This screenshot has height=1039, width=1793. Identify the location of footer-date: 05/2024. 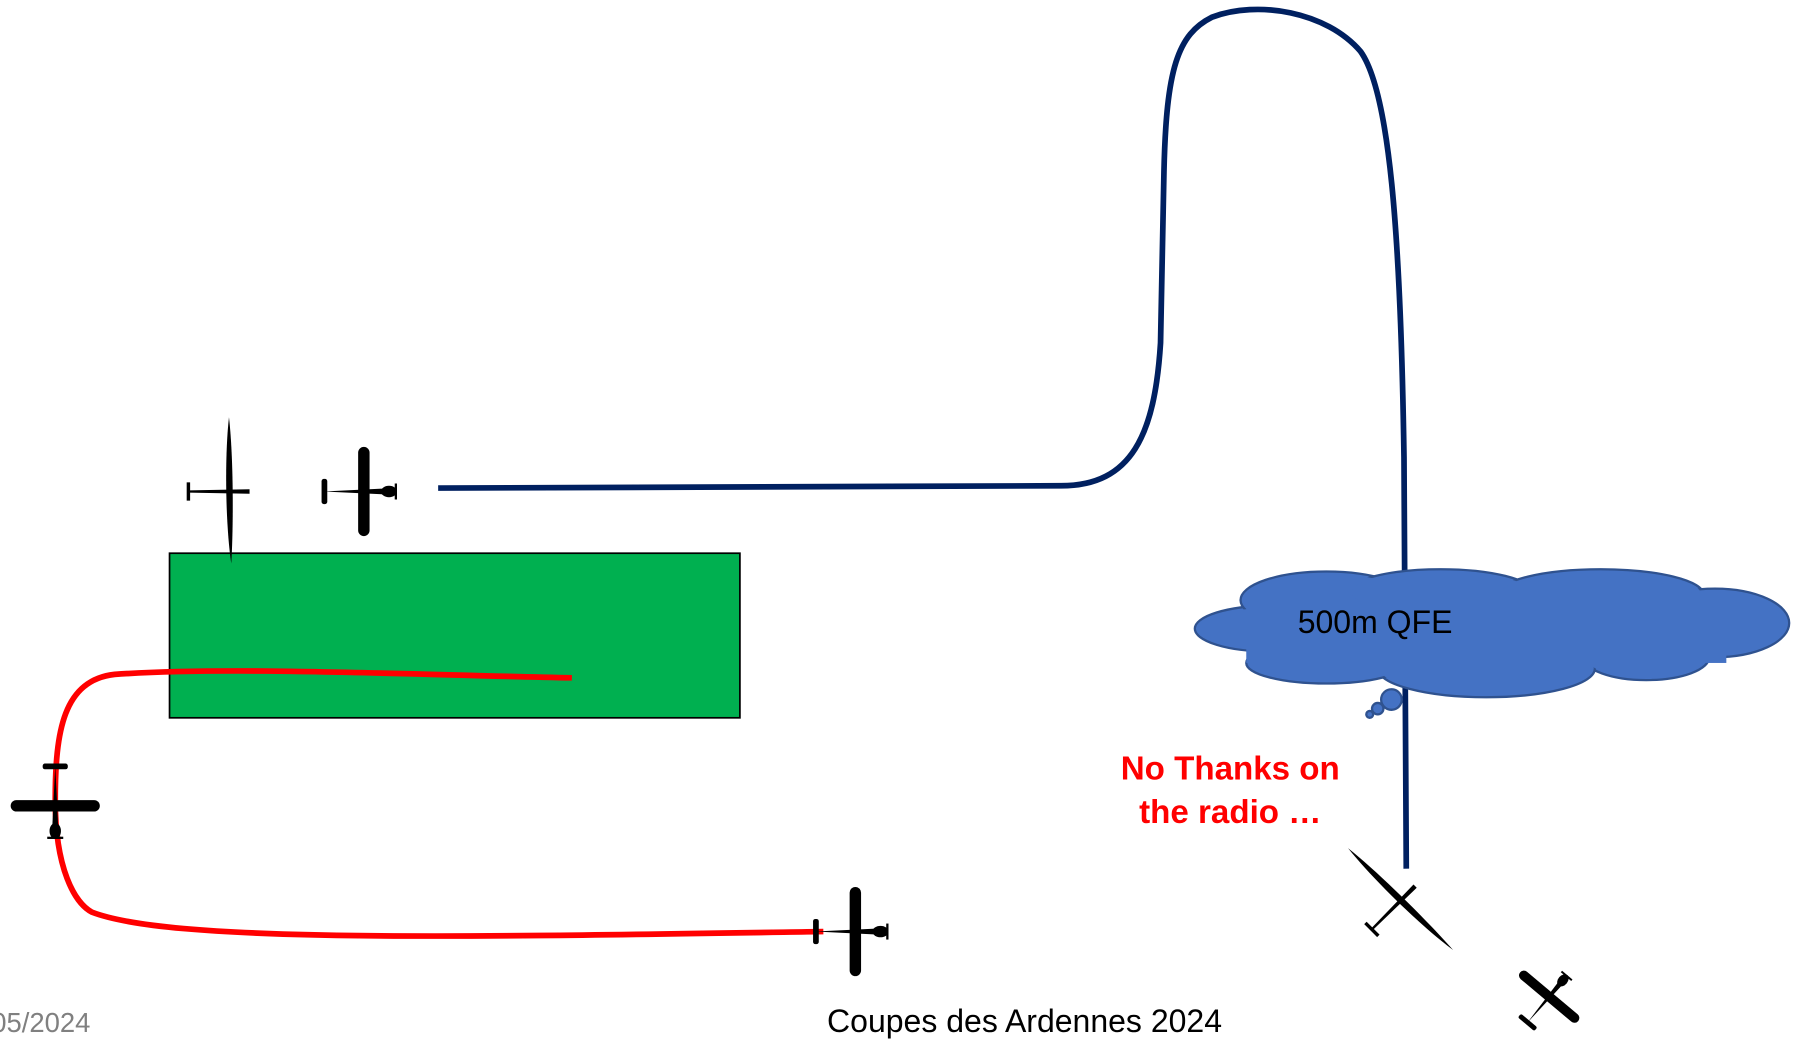
(45, 1022).